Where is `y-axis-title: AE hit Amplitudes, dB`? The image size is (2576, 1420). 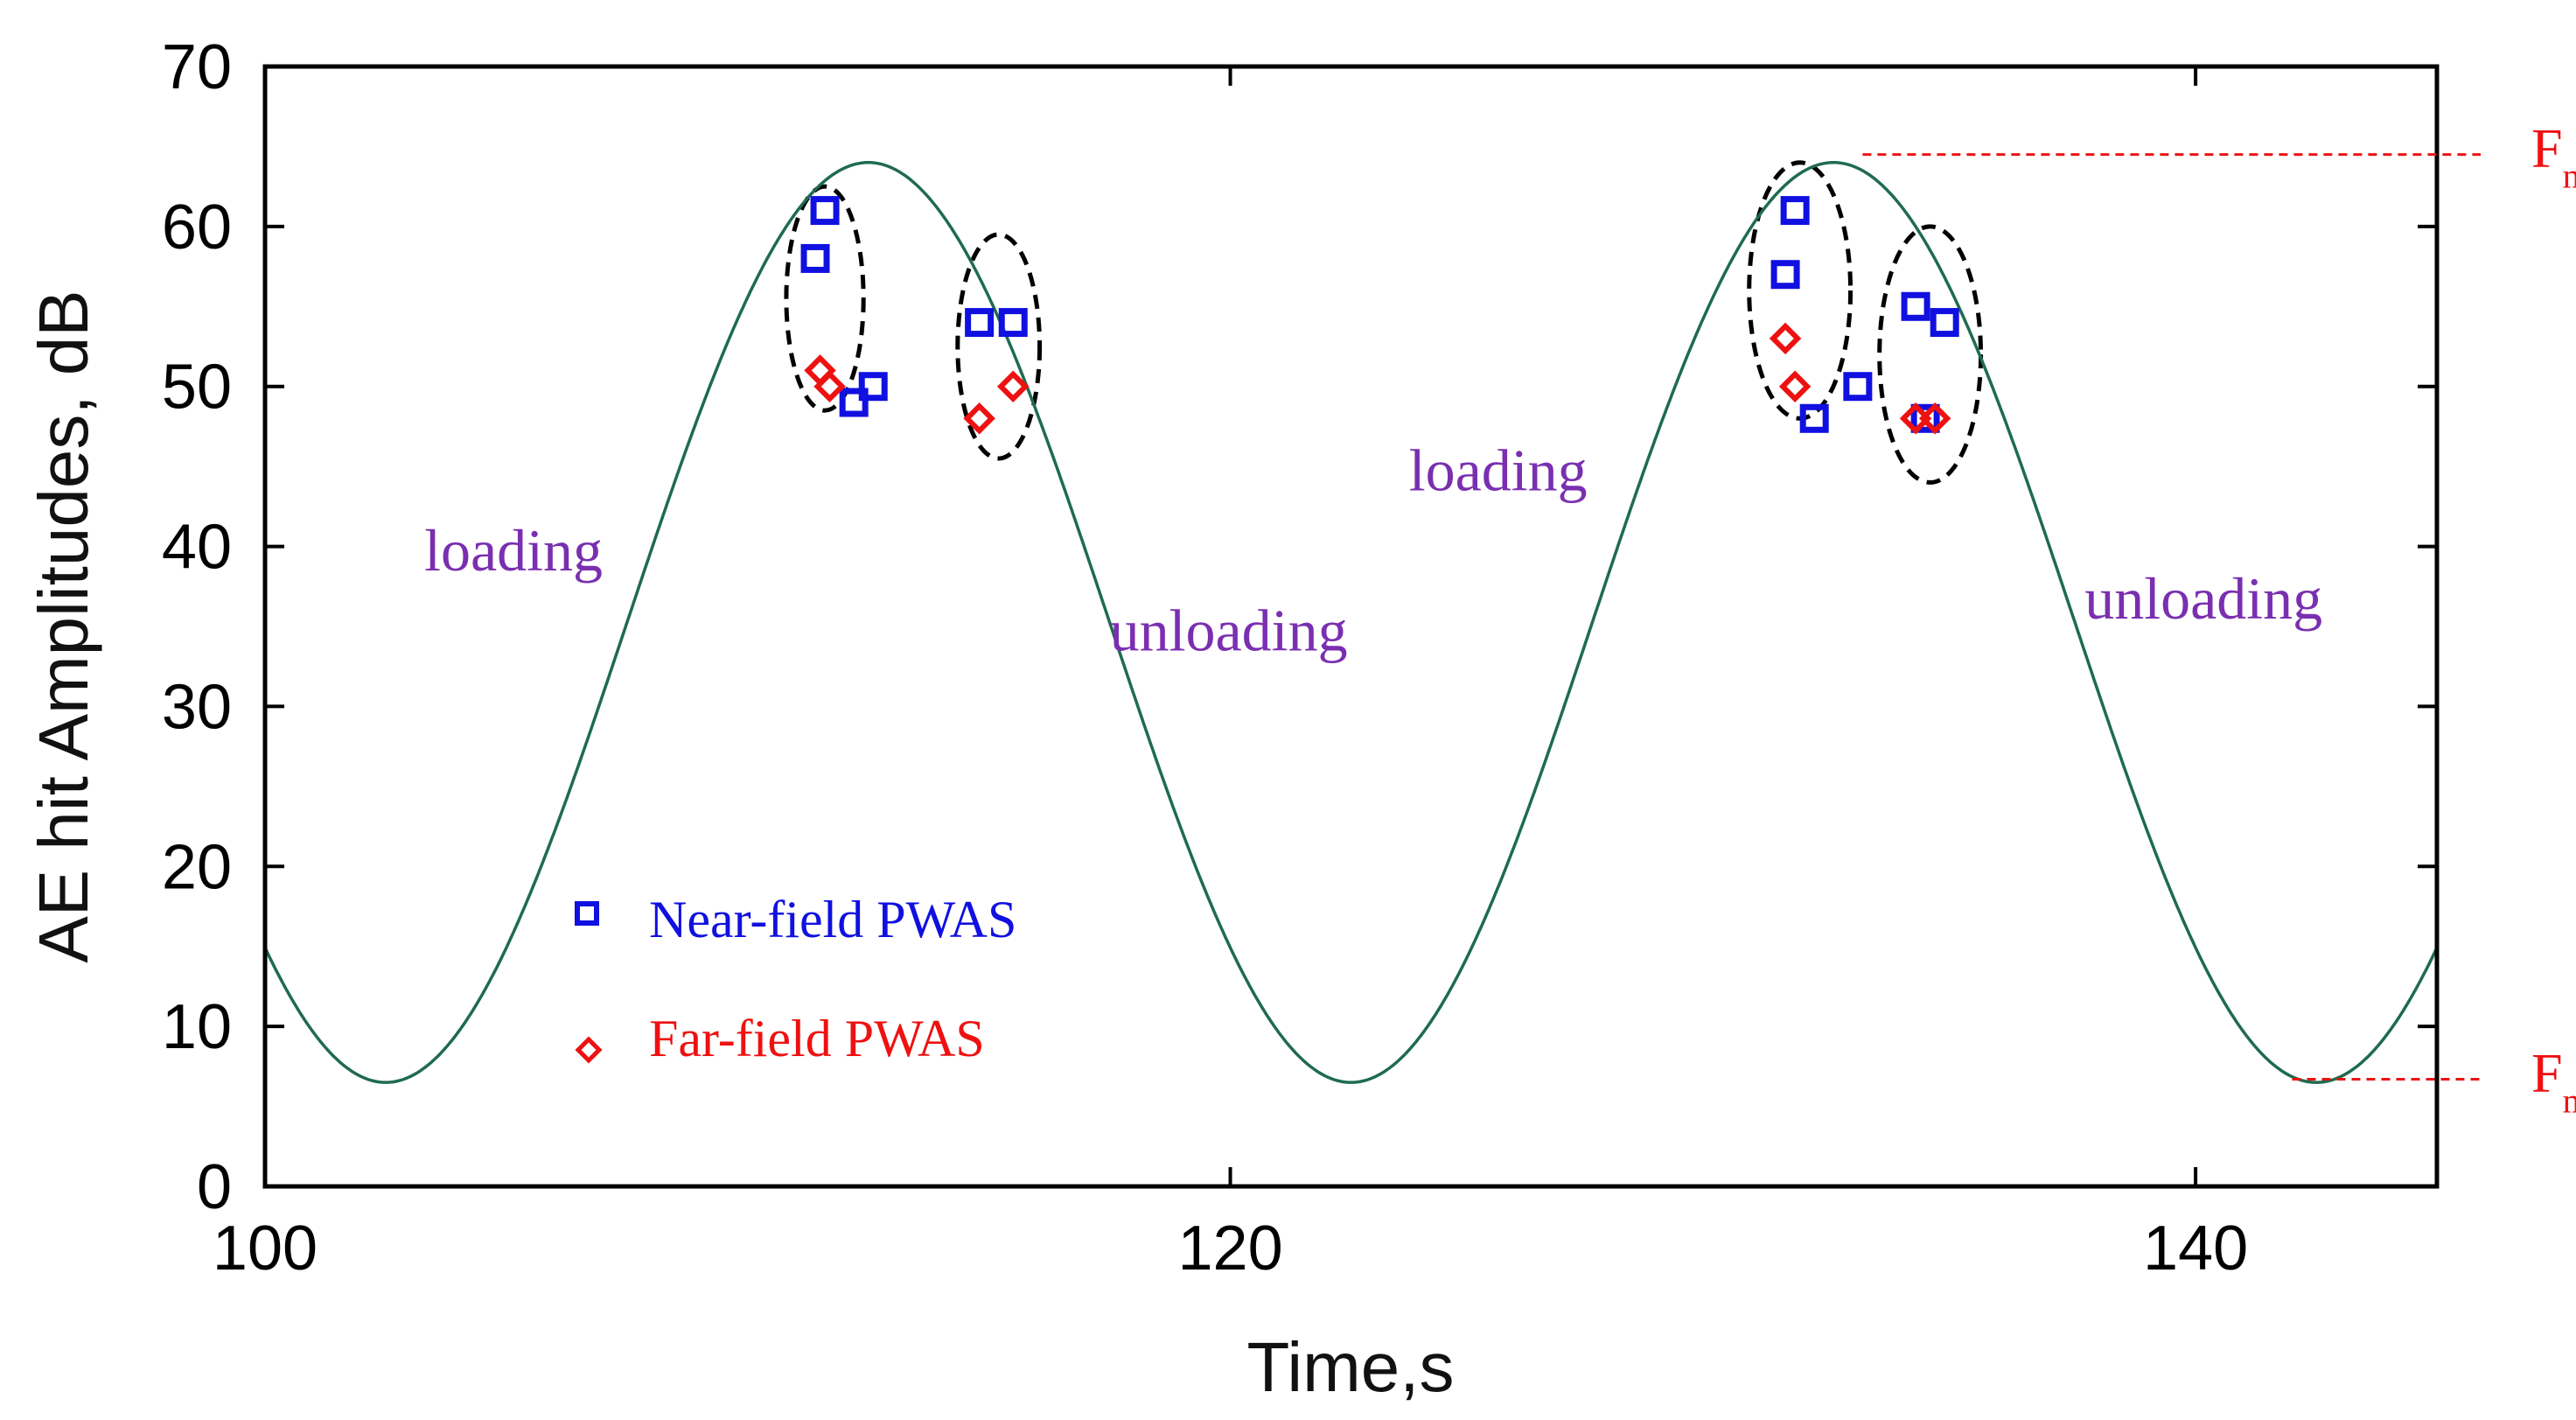
y-axis-title: AE hit Amplitudes, dB is located at coordinates (63, 626).